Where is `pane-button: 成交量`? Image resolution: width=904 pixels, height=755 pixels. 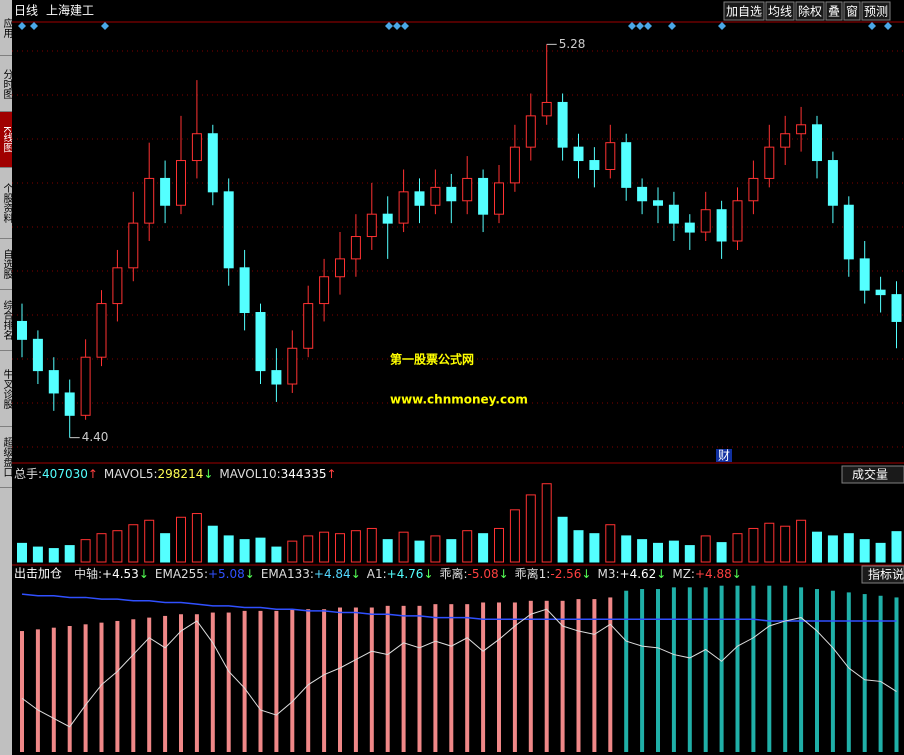 pane-button: 成交量 is located at coordinates (870, 474).